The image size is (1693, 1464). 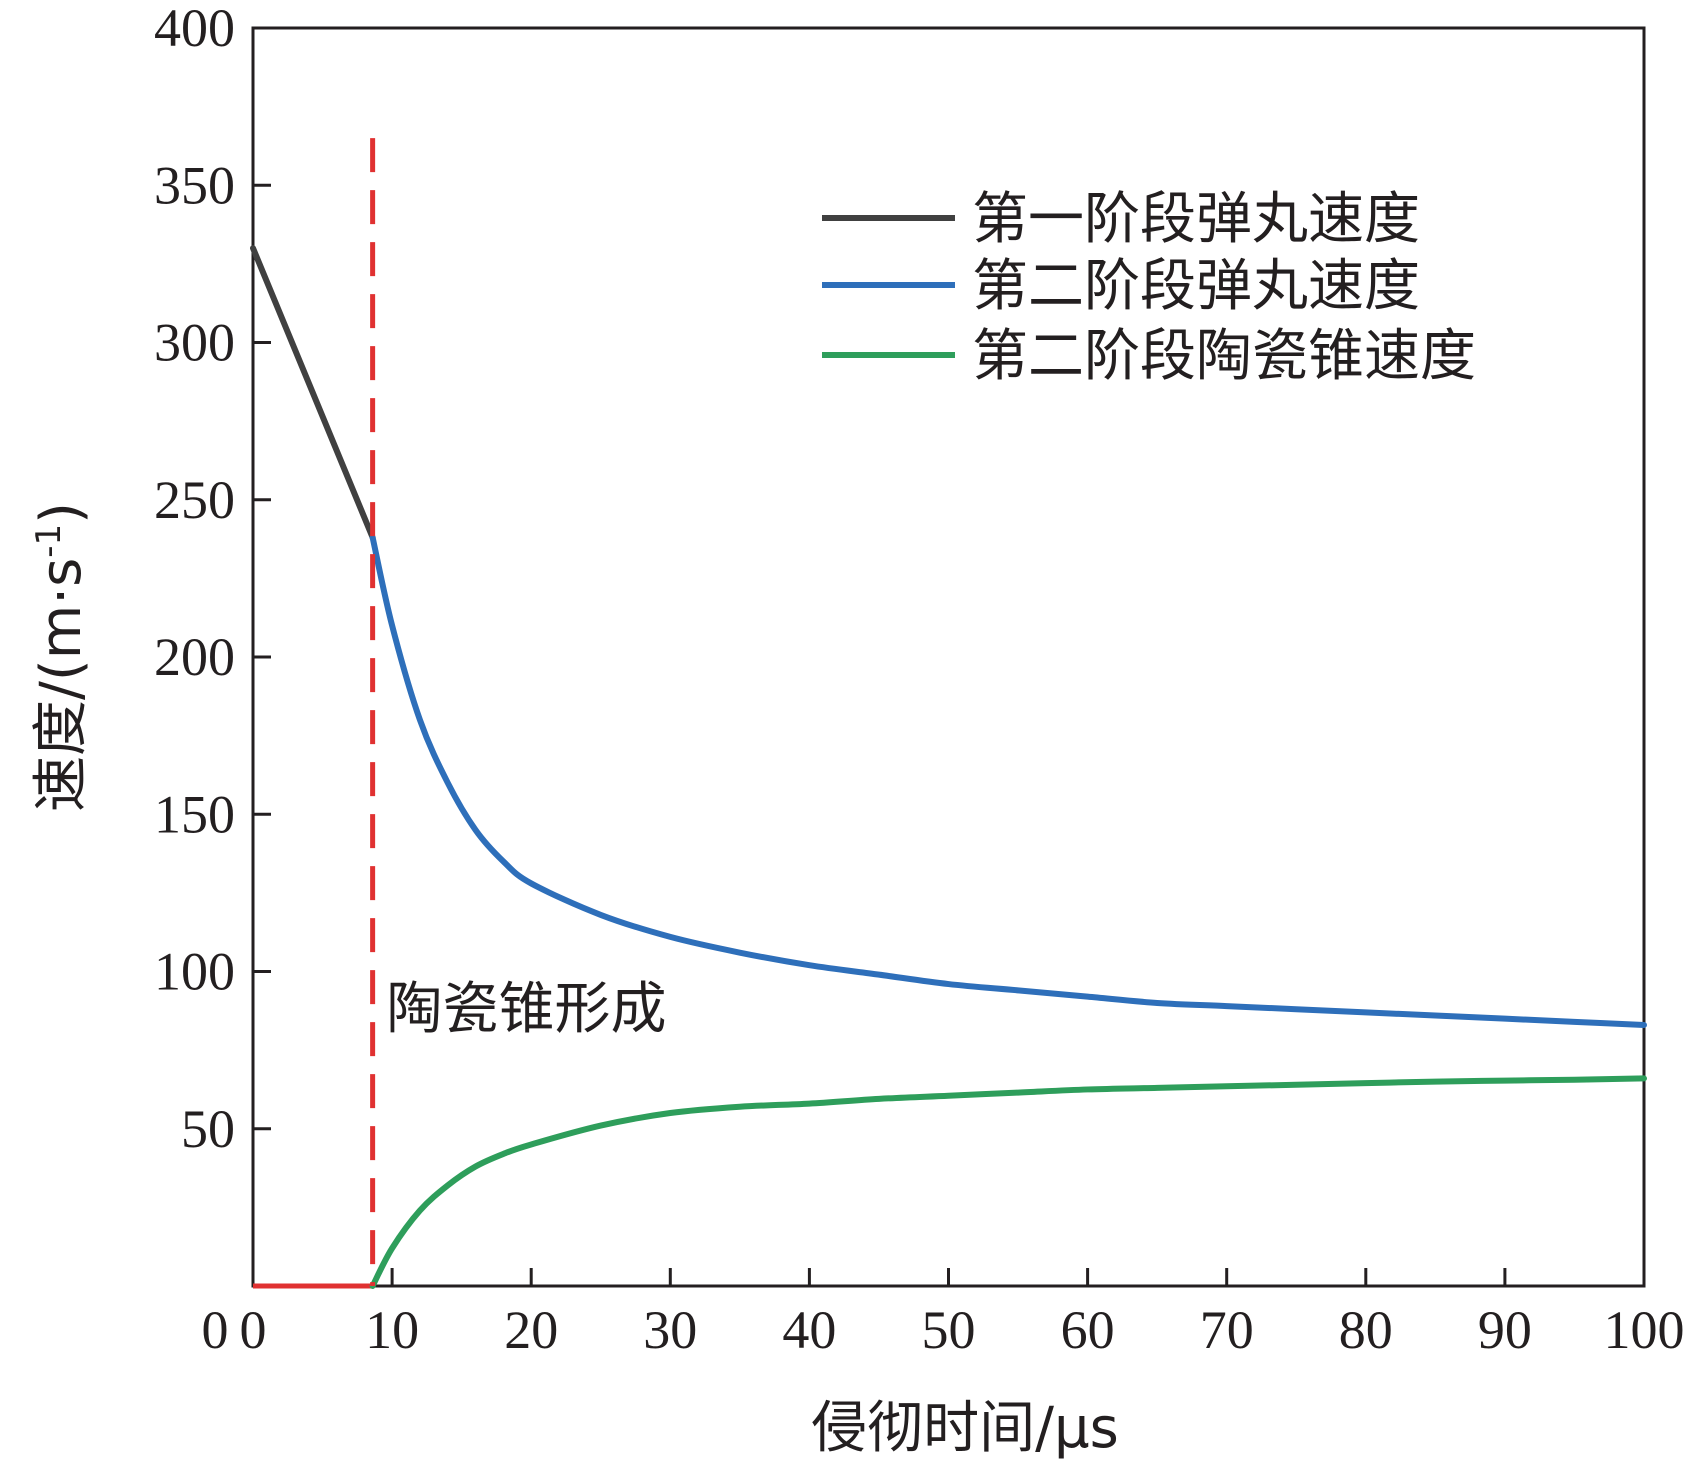 What do you see at coordinates (1366, 1330) in the screenshot?
I see `x-tick-label: 80` at bounding box center [1366, 1330].